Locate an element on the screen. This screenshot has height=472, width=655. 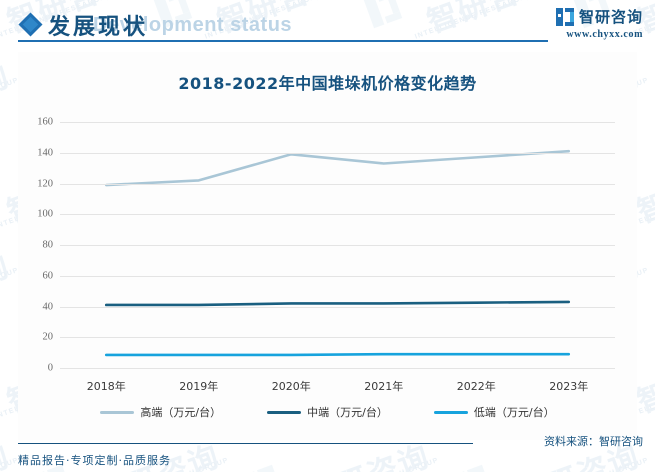
chart-x-axis: 2018年 2019年 2020年 2021年 2022年 2023年 is located at coordinates (337, 388).